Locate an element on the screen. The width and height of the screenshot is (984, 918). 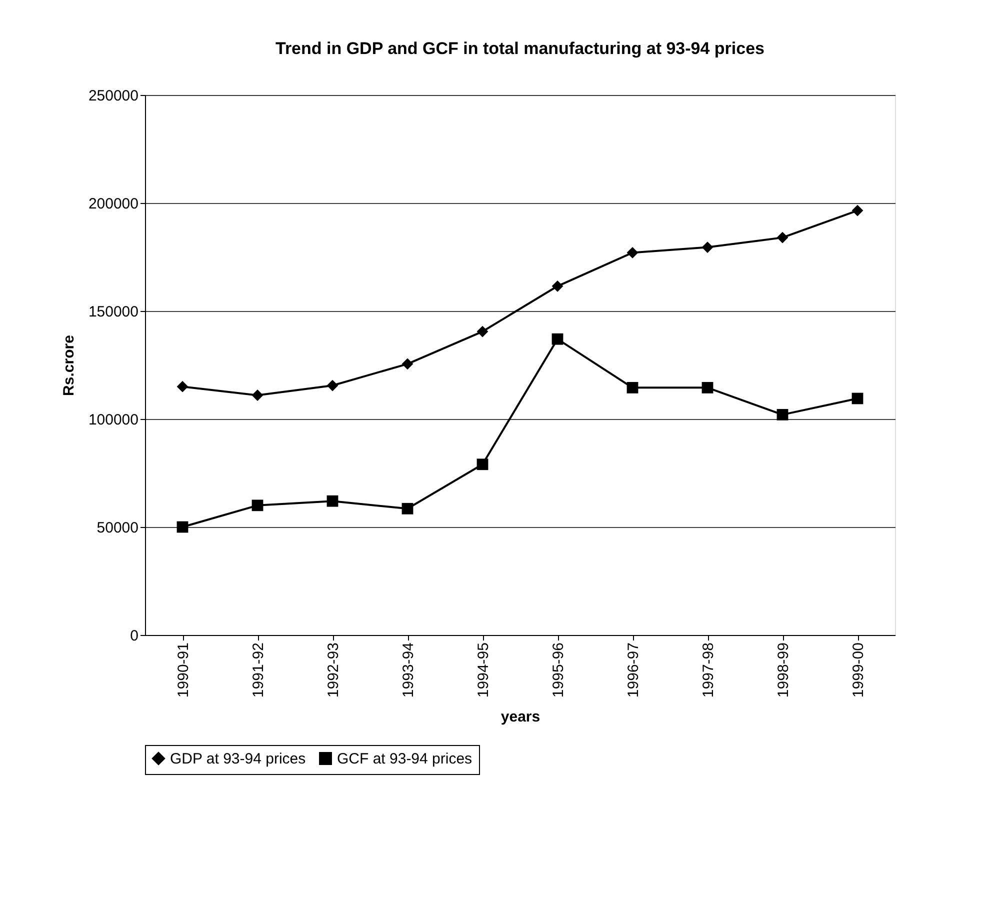
x-tick-label: 1994-95 is located at coordinates (483, 670).